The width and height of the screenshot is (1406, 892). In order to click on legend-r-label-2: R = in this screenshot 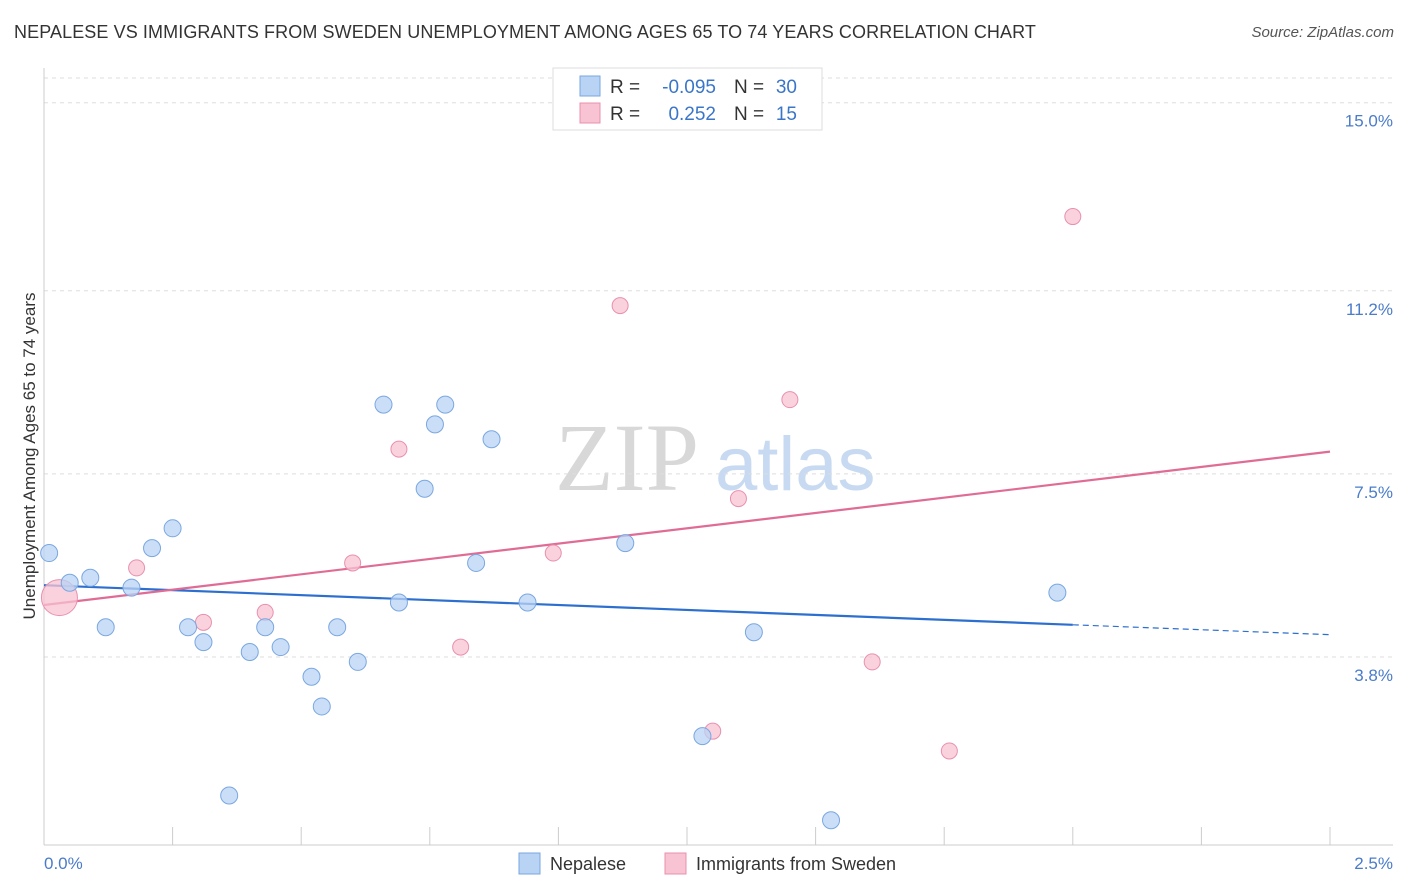, I will do `click(625, 114)`.